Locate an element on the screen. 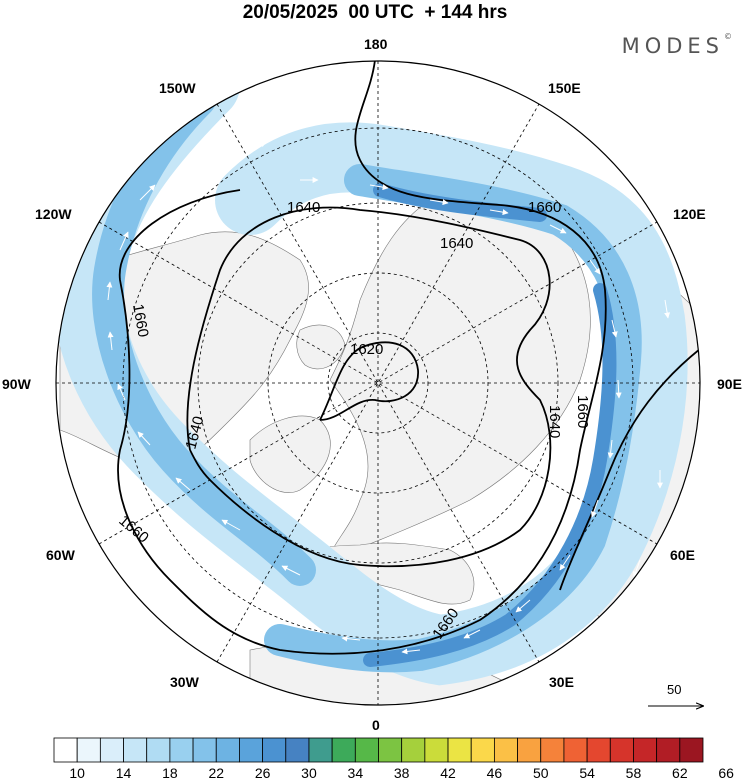 This screenshot has height=782, width=750. colorbar-tick-label: 26 is located at coordinates (263, 773).